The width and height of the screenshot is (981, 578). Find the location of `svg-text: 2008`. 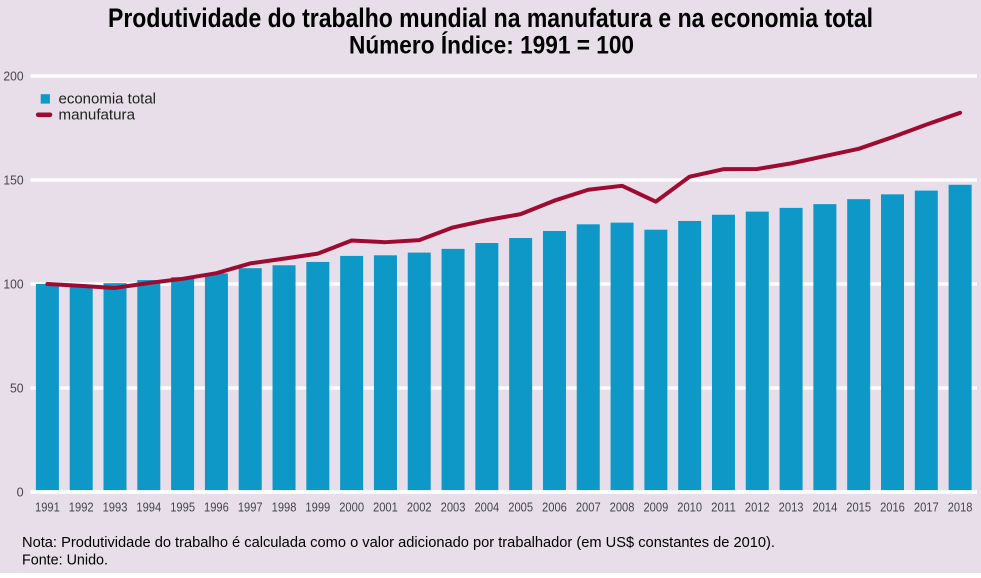

svg-text: 2008 is located at coordinates (622, 507).